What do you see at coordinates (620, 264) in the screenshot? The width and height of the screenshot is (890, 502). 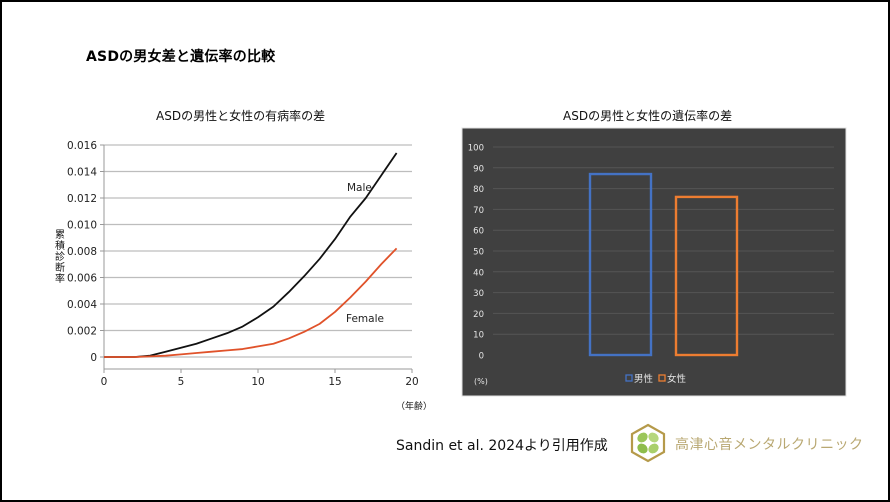 I see `male-bar` at bounding box center [620, 264].